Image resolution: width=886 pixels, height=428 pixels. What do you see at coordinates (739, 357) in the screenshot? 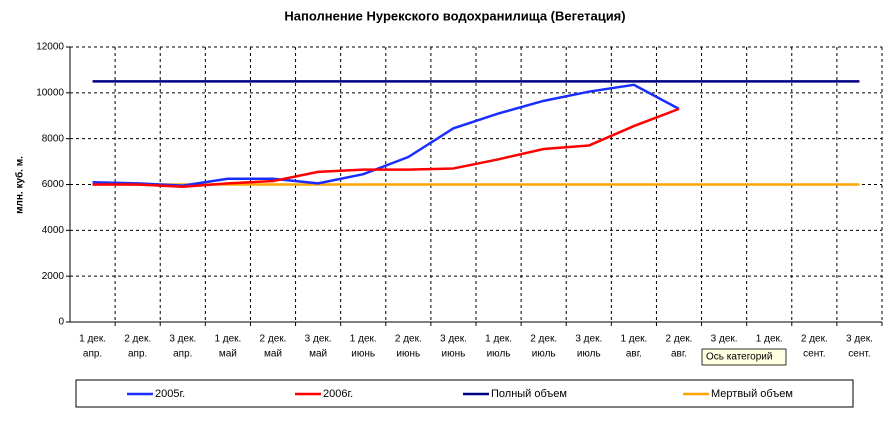
I see `tooltip-text: Ось категорий` at bounding box center [739, 357].